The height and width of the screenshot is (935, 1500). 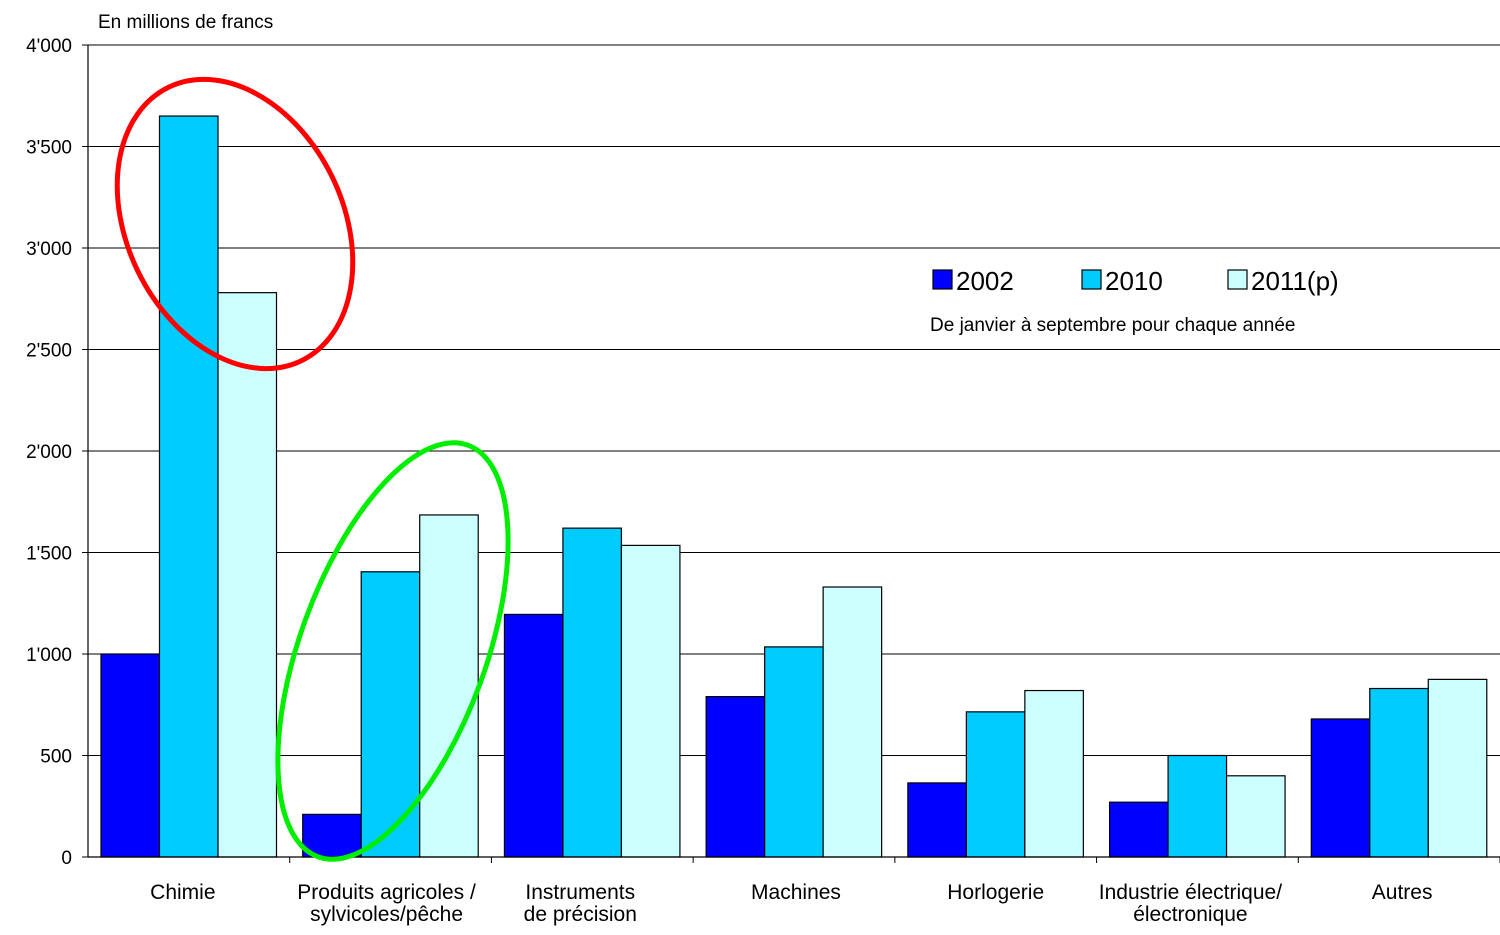 I want to click on legend-label-2010: 2010, so click(x=1134, y=281).